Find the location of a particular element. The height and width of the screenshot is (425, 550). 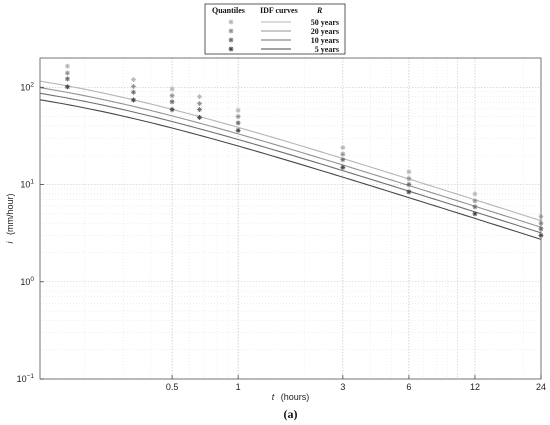

x-axis-unit: (hours) is located at coordinates (295, 397).